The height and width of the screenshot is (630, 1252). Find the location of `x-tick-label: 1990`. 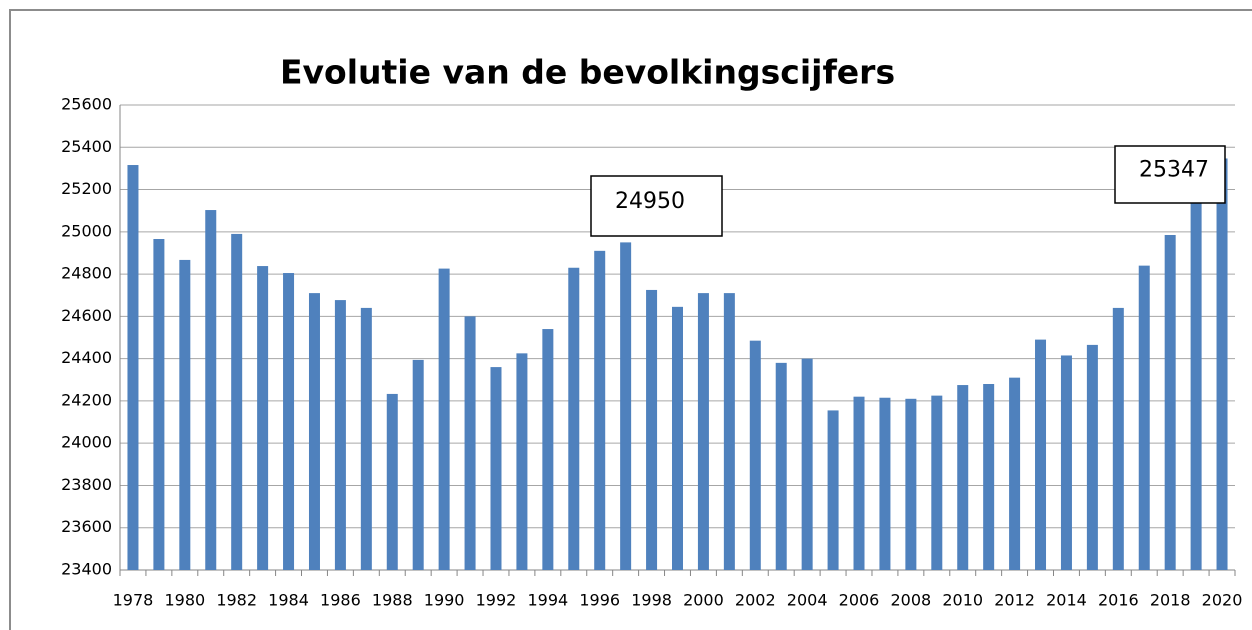

x-tick-label: 1990 is located at coordinates (444, 600).